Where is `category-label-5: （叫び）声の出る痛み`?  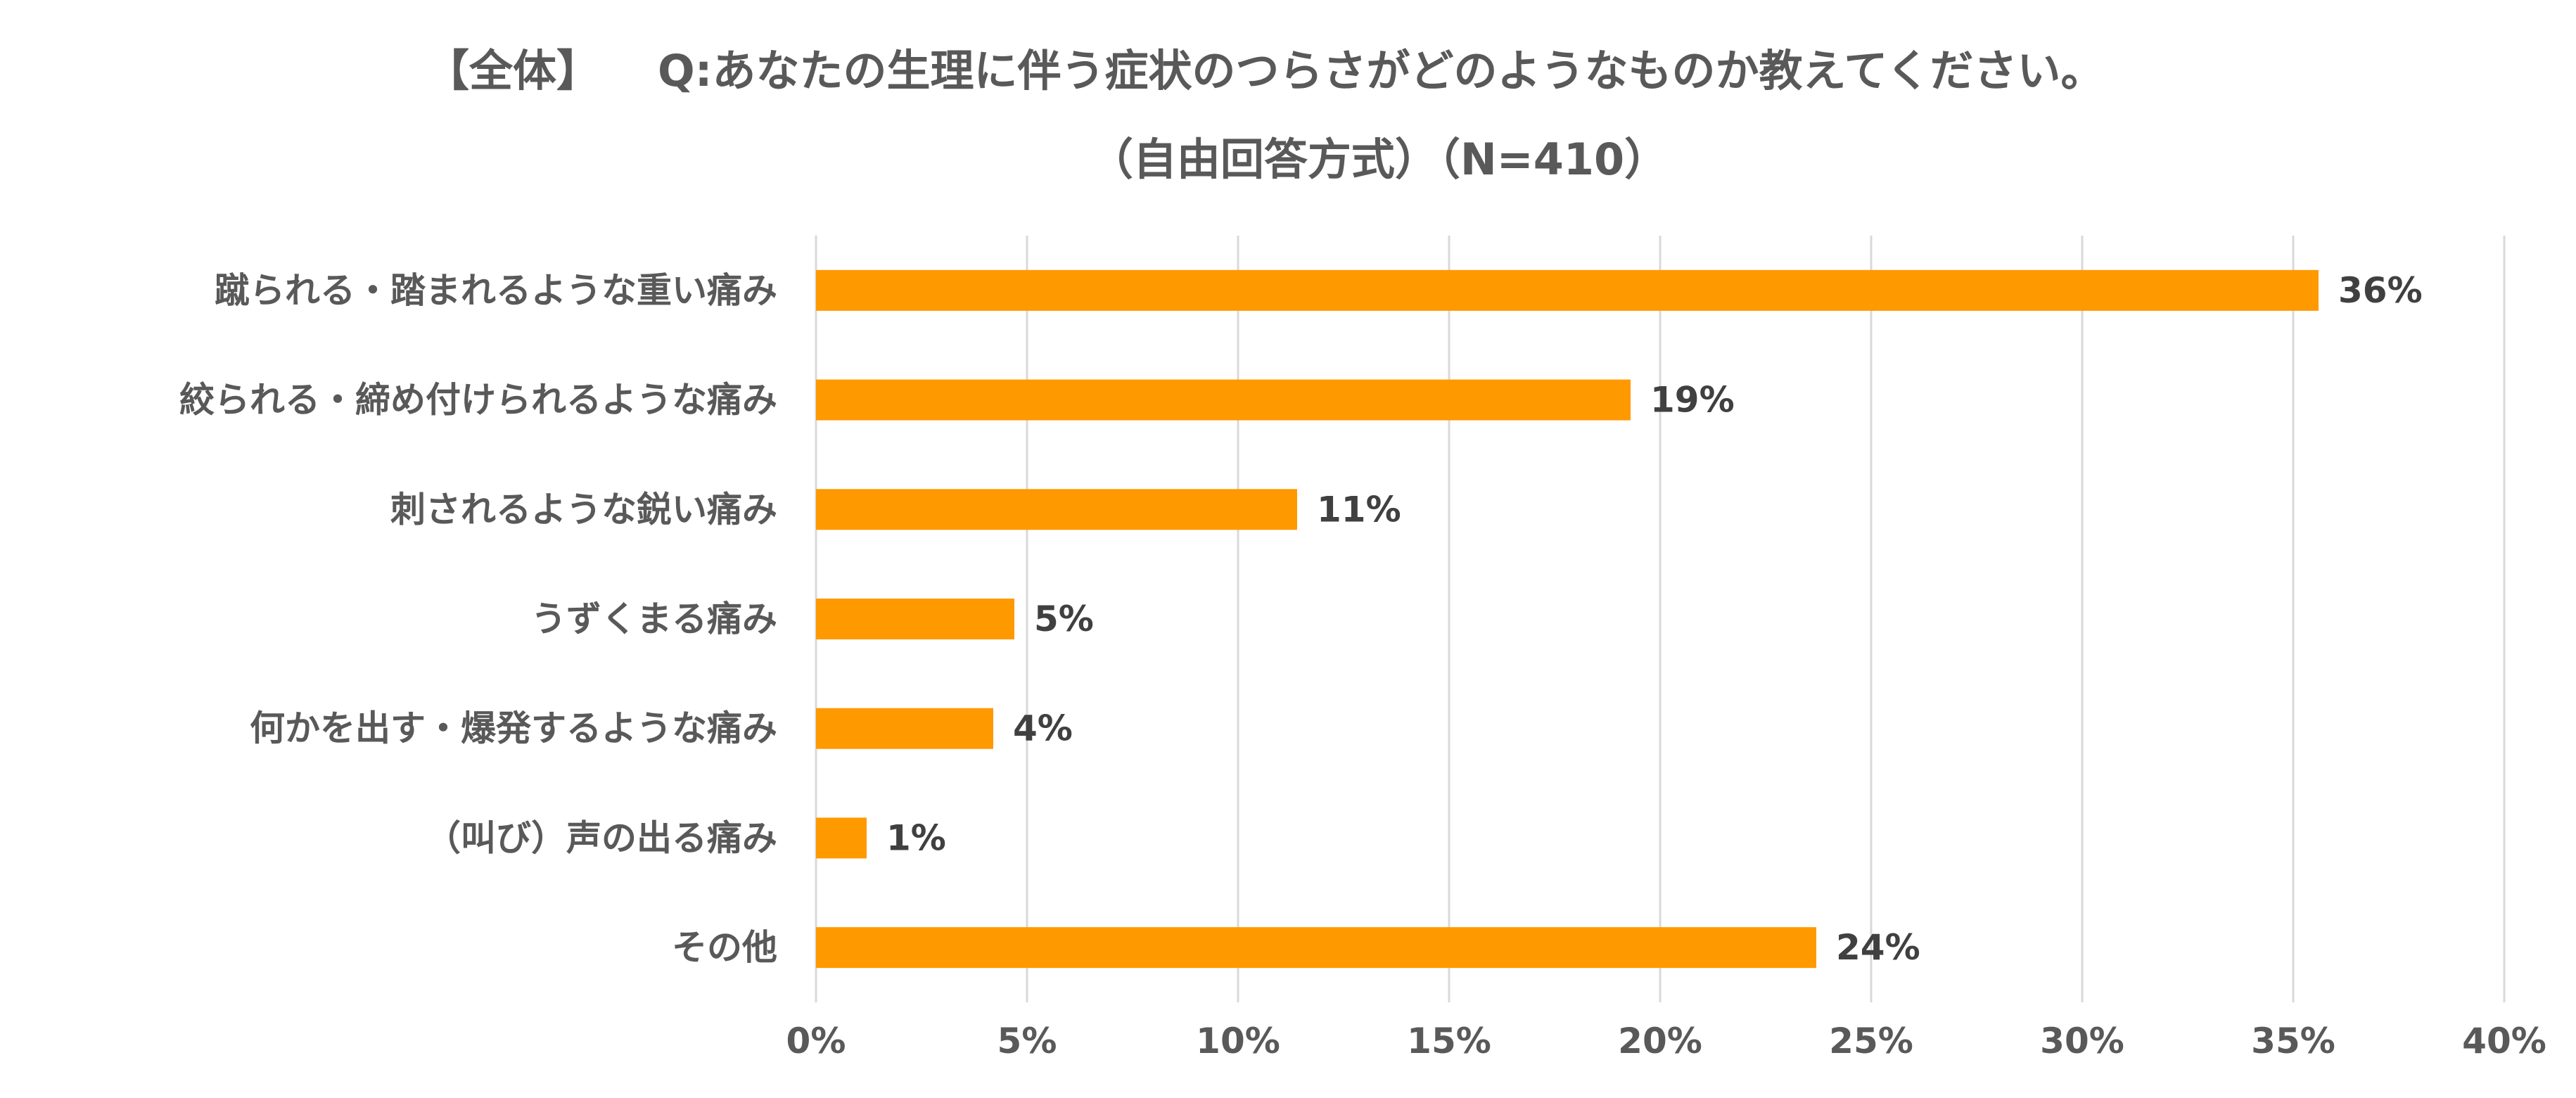 category-label-5: （叫び）声の出る痛み is located at coordinates (601, 837).